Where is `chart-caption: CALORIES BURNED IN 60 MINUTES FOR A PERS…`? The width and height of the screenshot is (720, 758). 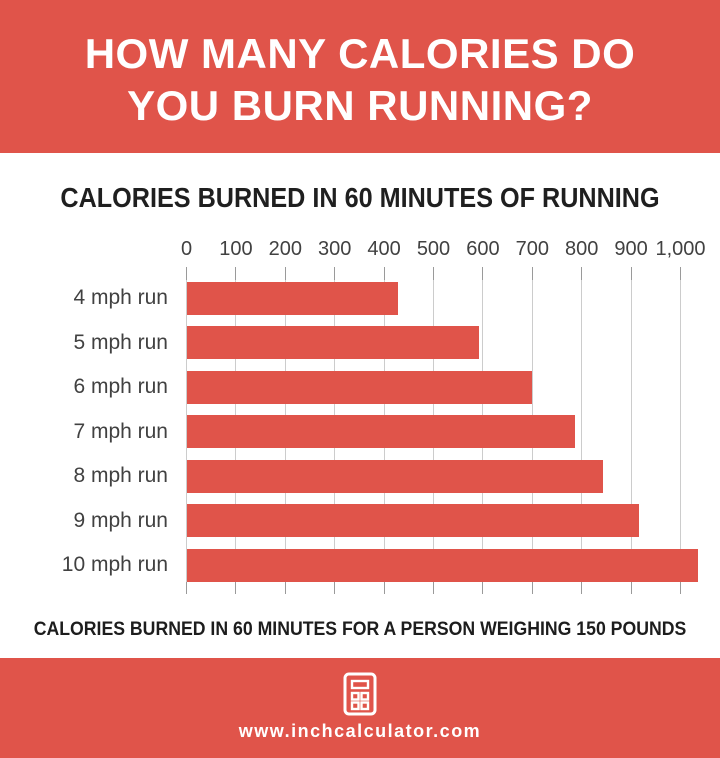
chart-caption: CALORIES BURNED IN 60 MINUTES FOR A PERS… is located at coordinates (360, 629).